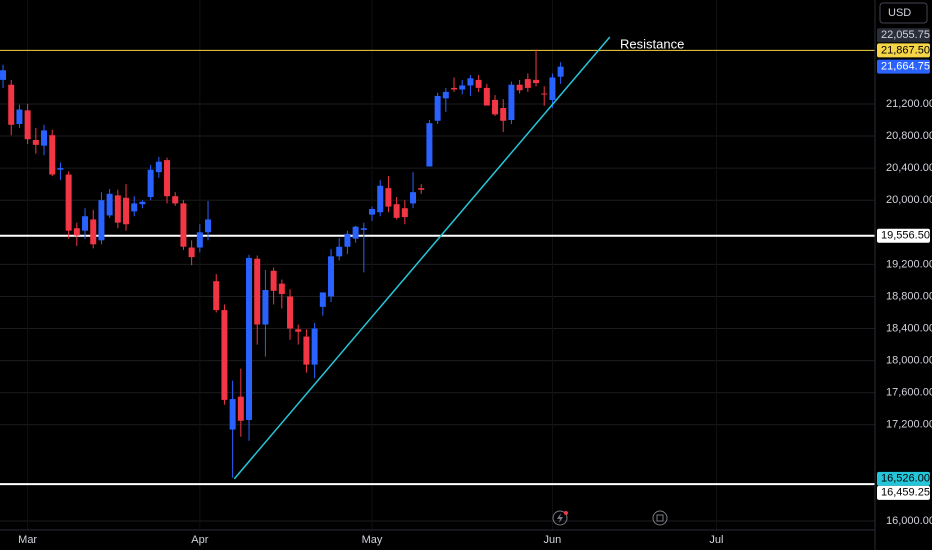 The width and height of the screenshot is (932, 550). What do you see at coordinates (909, 393) in the screenshot?
I see `y-tick-label: 17,600.00` at bounding box center [909, 393].